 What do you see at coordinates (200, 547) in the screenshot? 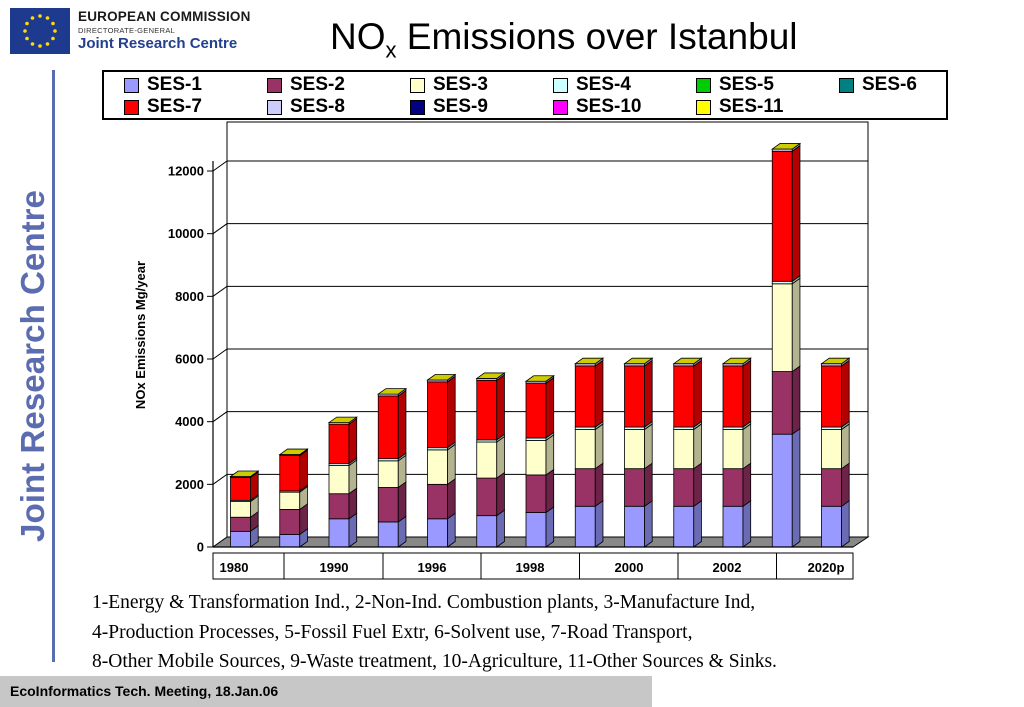
I see `y-tick-label: 0` at bounding box center [200, 547].